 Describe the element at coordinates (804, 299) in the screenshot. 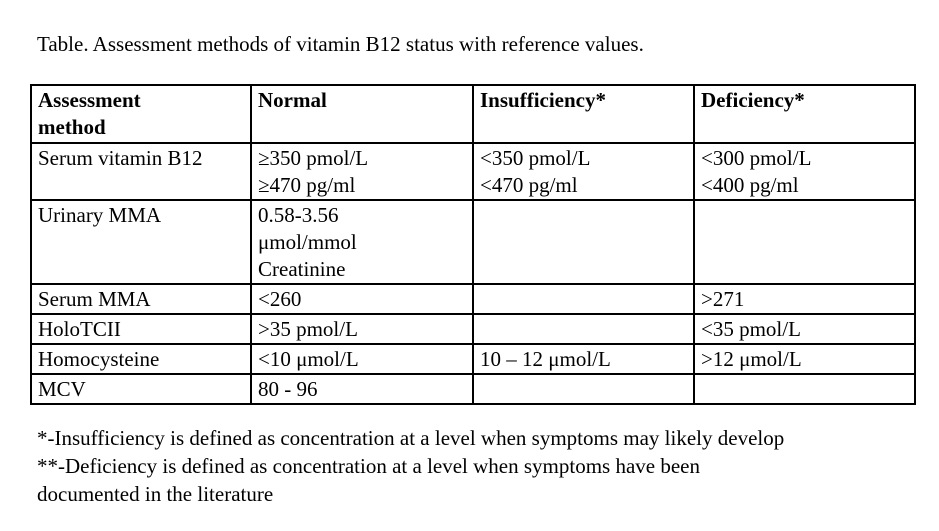

I see `cell-deficiency: >271` at that location.